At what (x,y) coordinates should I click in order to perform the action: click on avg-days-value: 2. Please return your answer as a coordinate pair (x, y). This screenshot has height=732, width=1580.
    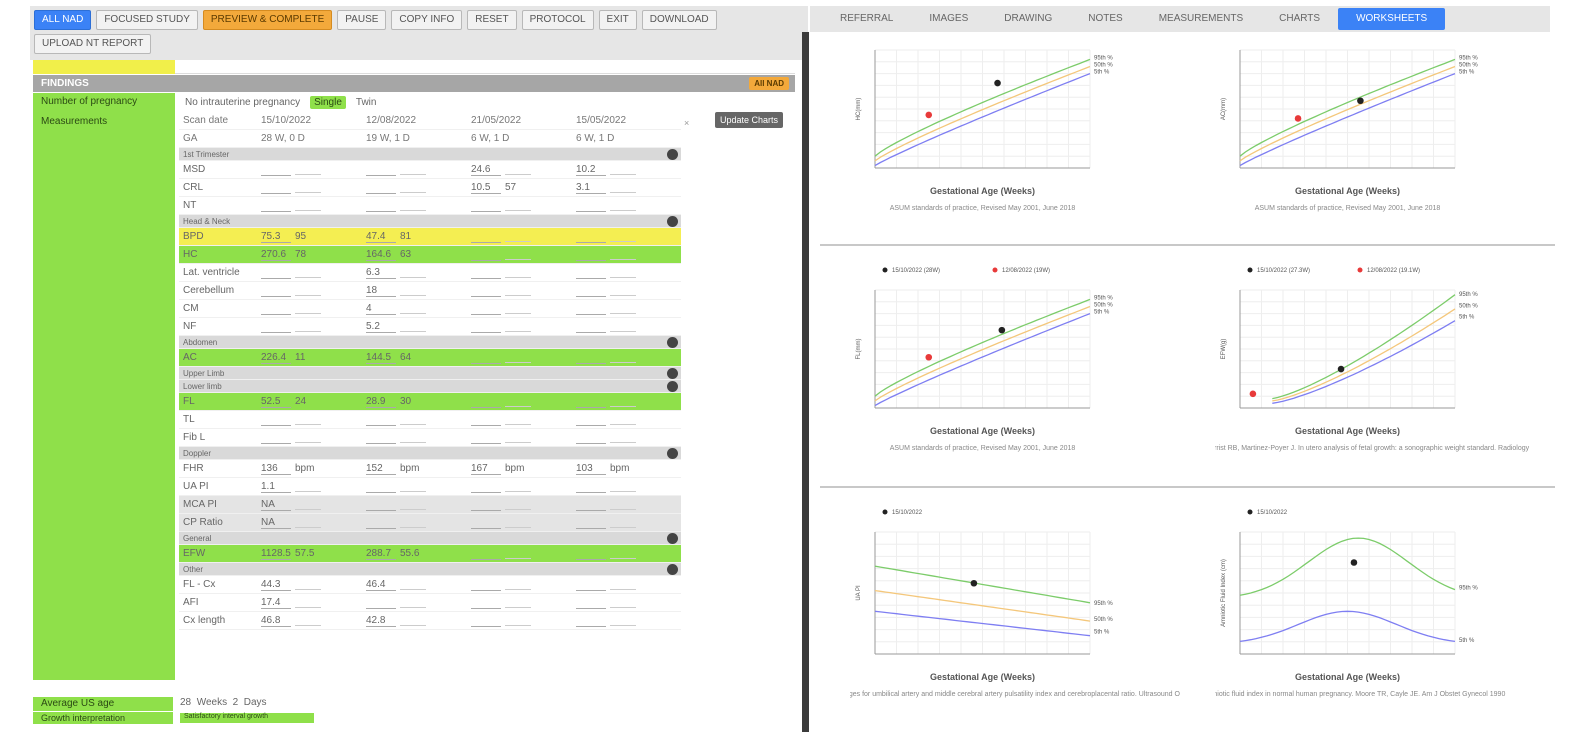
    Looking at the image, I should click on (235, 702).